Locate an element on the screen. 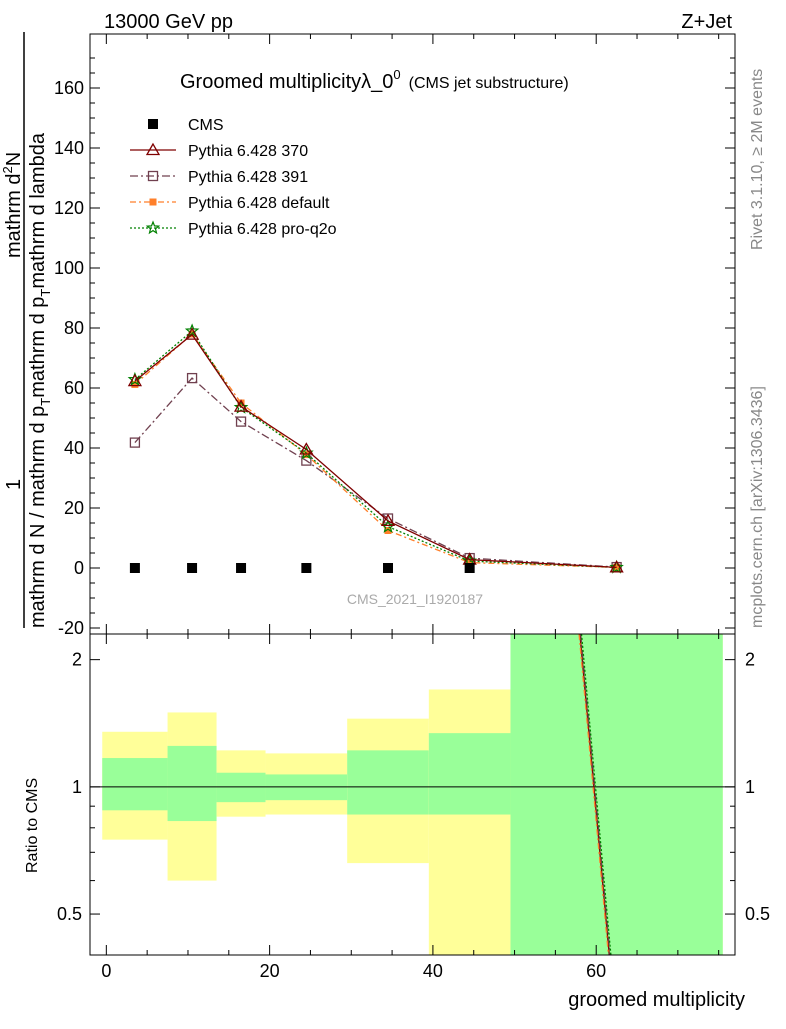 The width and height of the screenshot is (786, 1029). legend-item-p370: Pythia 6.428 370 is located at coordinates (219, 151).